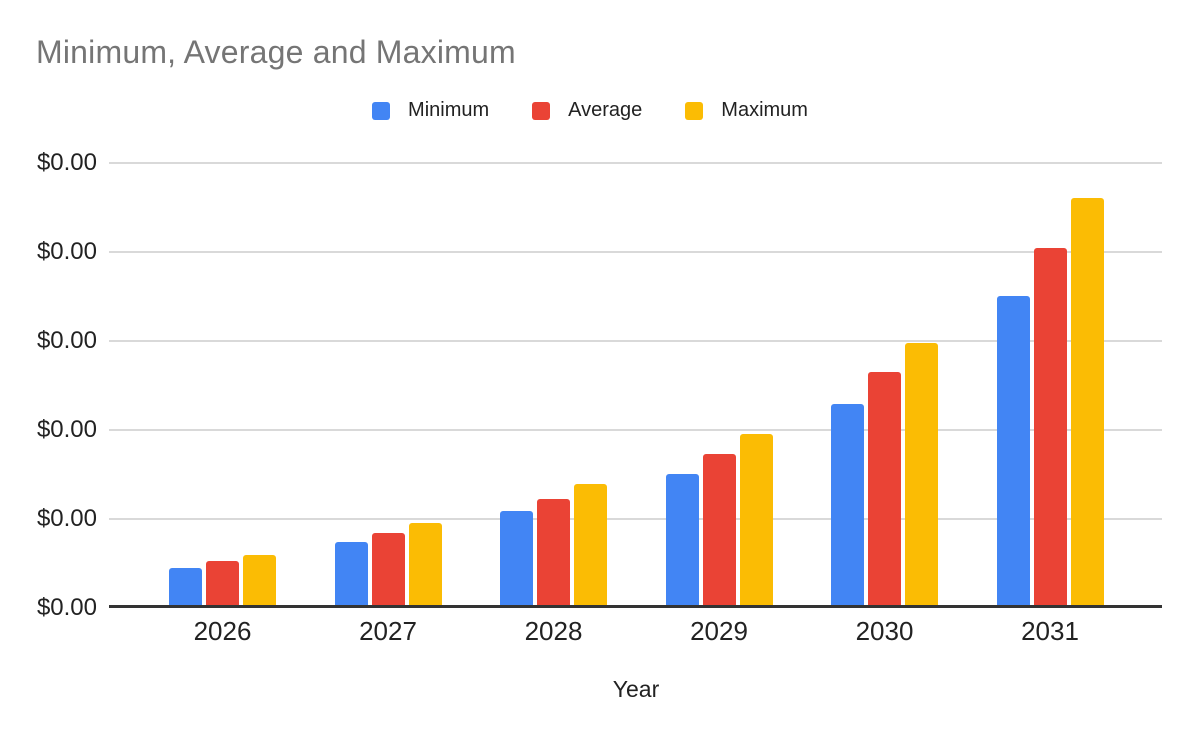  Describe the element at coordinates (884, 490) in the screenshot. I see `bar-average-2030` at that location.